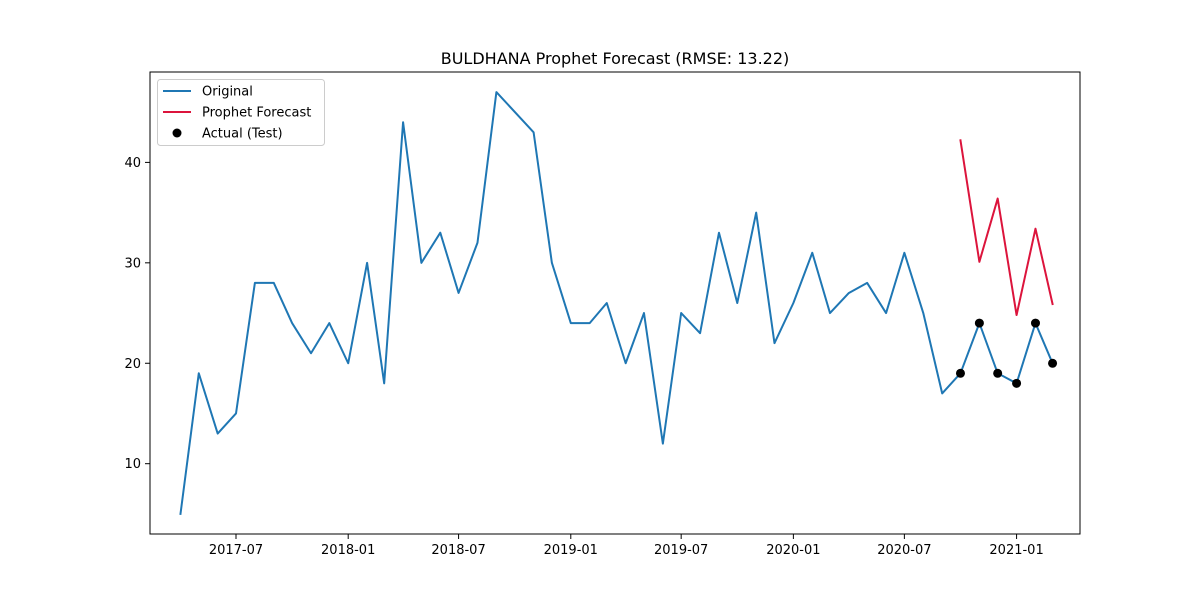 The image size is (1200, 600). Describe the element at coordinates (793, 550) in the screenshot. I see `x-tick-label: 2020-01` at that location.